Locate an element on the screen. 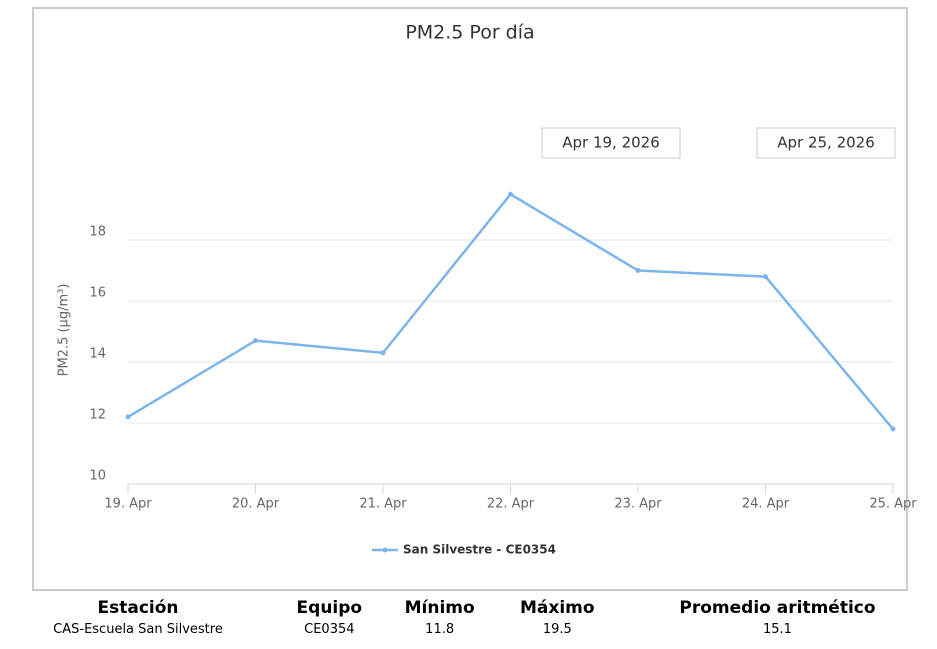 This screenshot has width=937, height=649. table-cell: 19.5 is located at coordinates (557, 629).